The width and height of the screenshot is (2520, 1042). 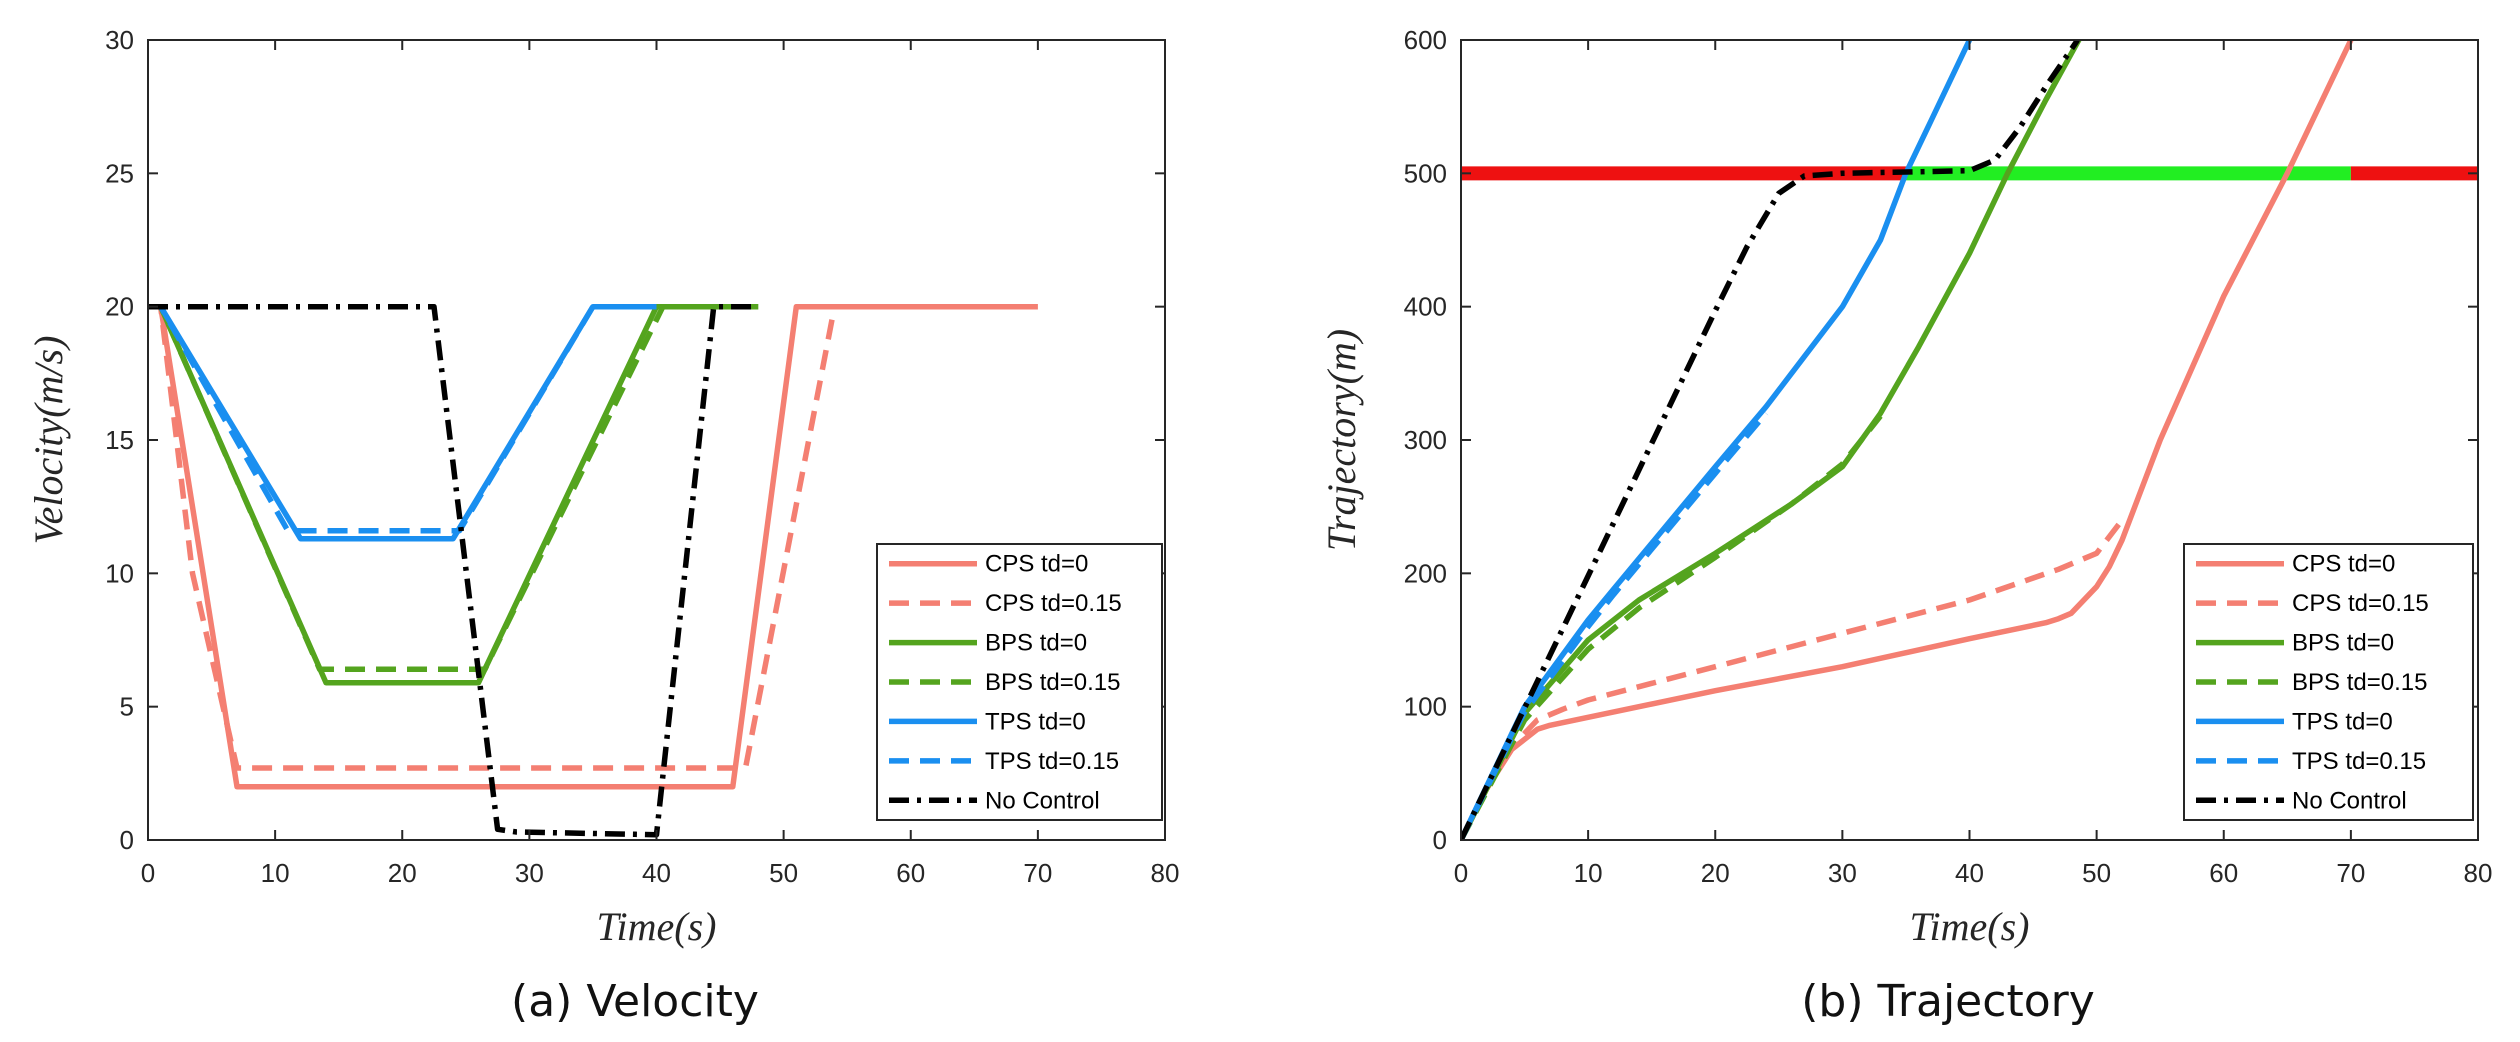 I want to click on y-tick-label: 300, so click(x=1425, y=440).